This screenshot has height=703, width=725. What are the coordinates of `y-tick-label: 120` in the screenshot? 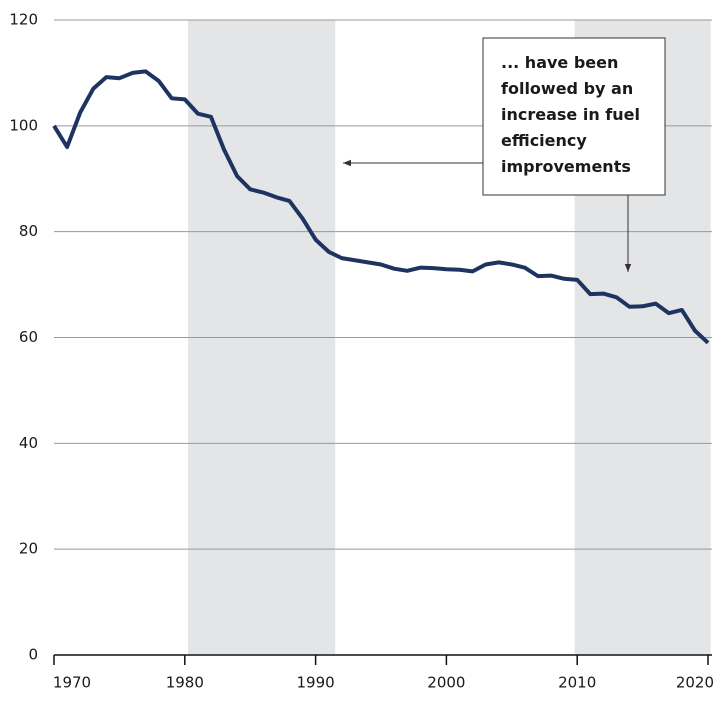 It's located at (23, 20).